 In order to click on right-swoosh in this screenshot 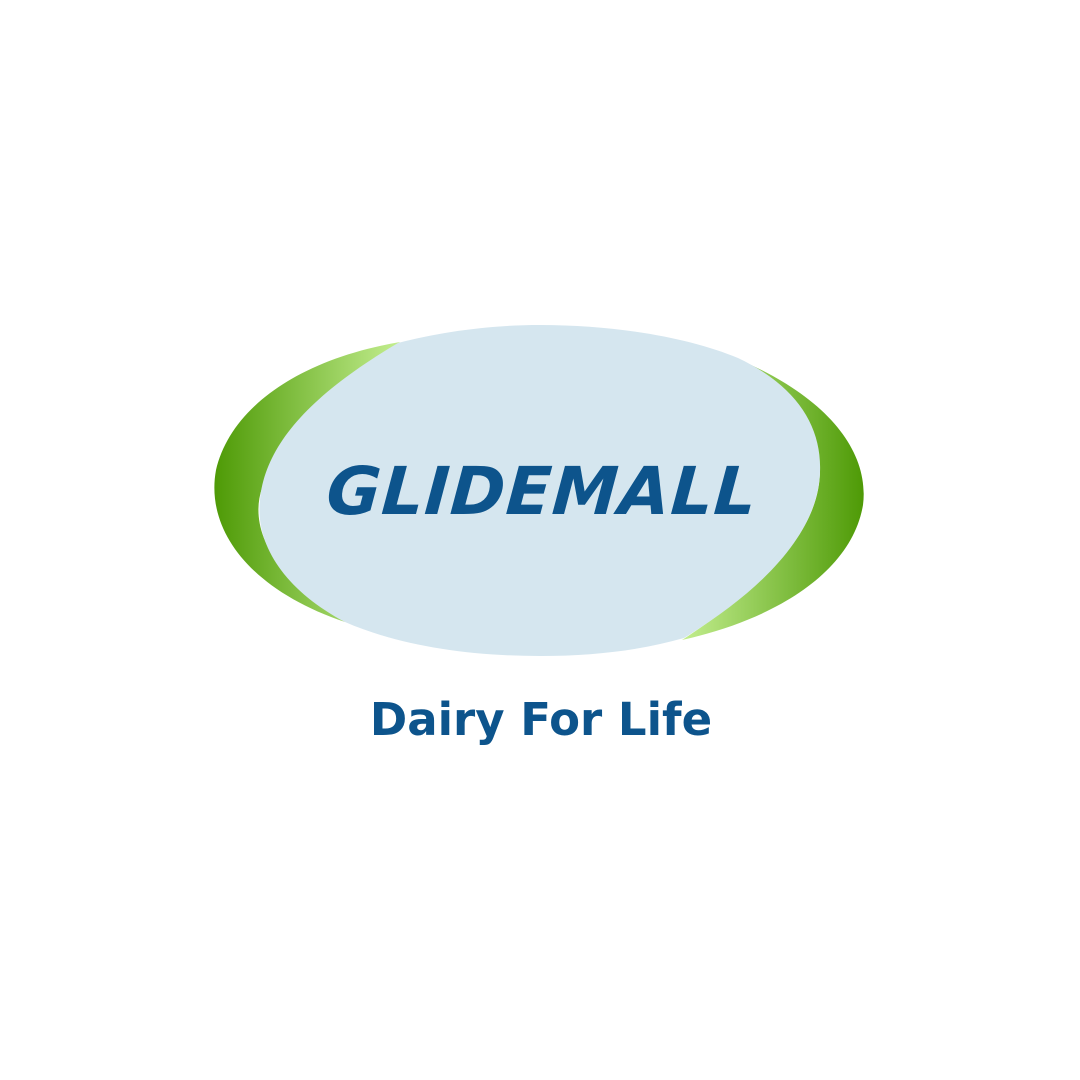, I will do `click(773, 499)`.